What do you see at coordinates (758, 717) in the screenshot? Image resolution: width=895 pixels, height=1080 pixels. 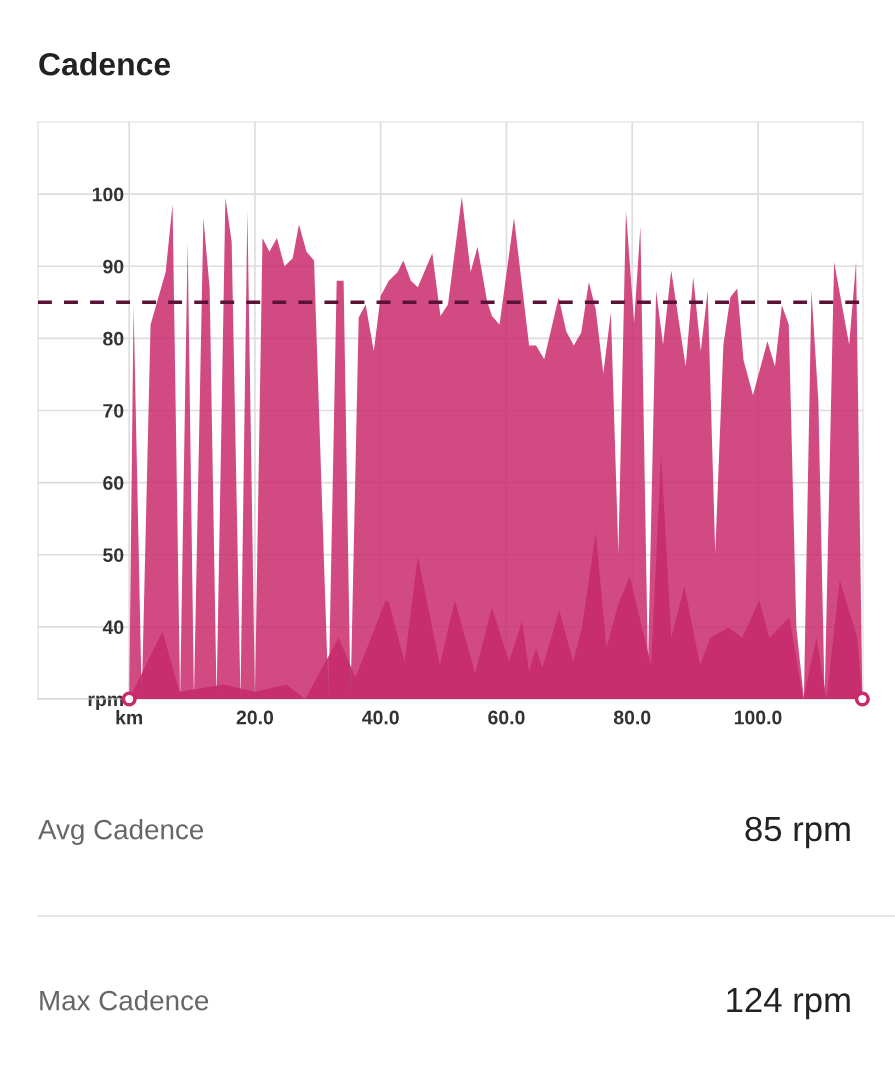 I see `x-tick-label: 100.0` at bounding box center [758, 717].